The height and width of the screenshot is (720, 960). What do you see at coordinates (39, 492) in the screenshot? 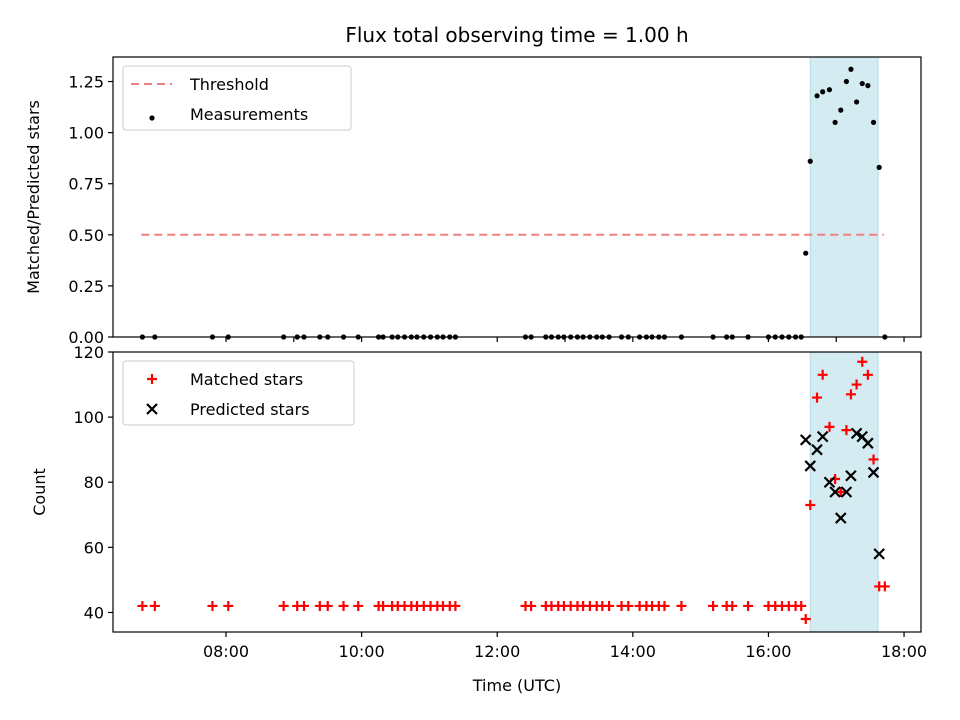
I see `bottom-y-axis-label: Count` at bounding box center [39, 492].